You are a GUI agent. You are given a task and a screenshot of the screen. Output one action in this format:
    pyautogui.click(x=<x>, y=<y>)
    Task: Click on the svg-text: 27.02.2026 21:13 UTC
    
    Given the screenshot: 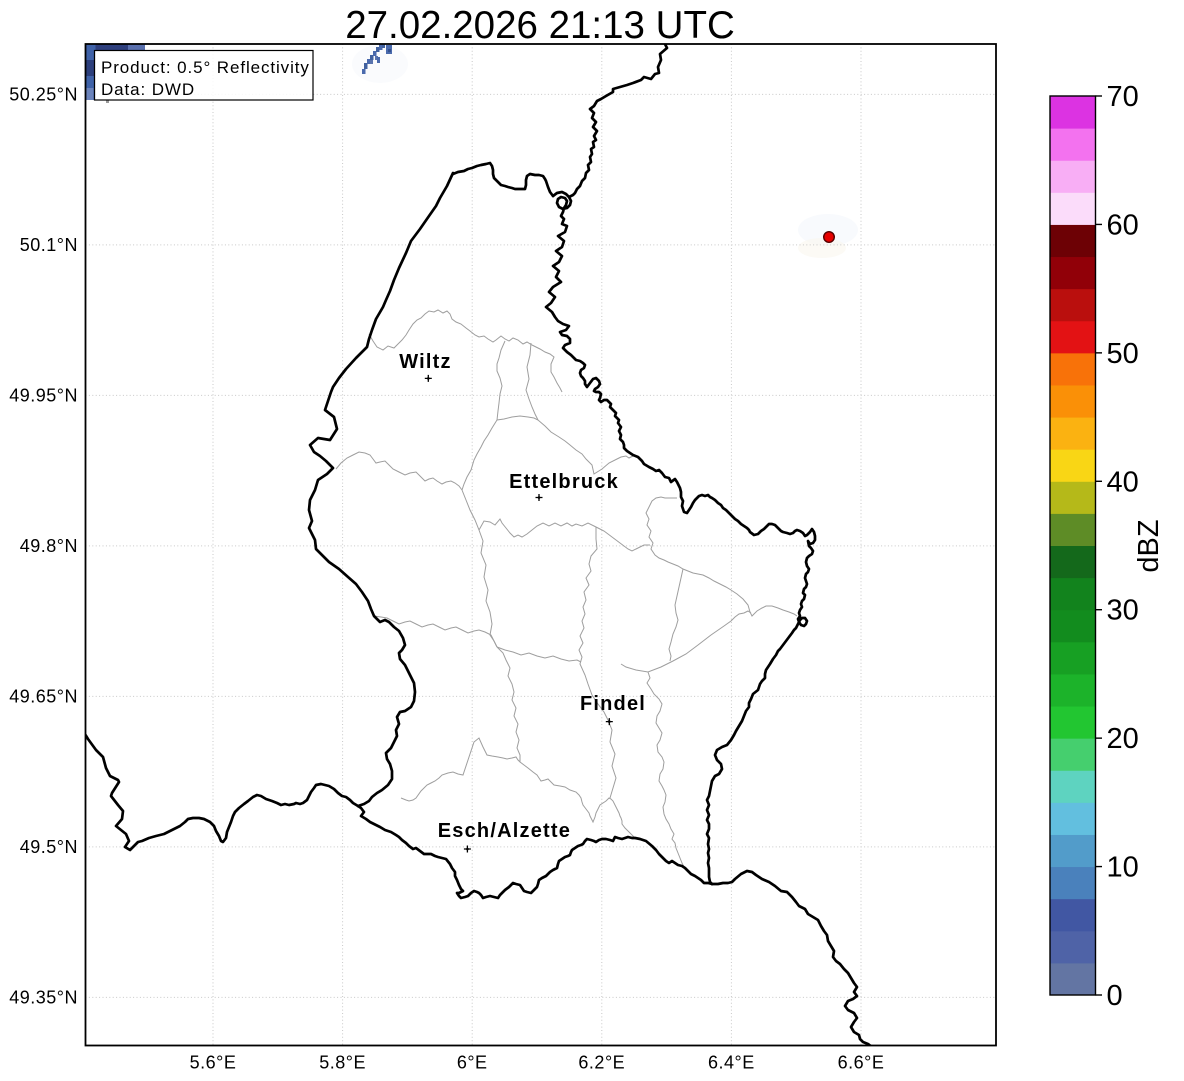 What is the action you would take?
    pyautogui.click(x=540, y=25)
    